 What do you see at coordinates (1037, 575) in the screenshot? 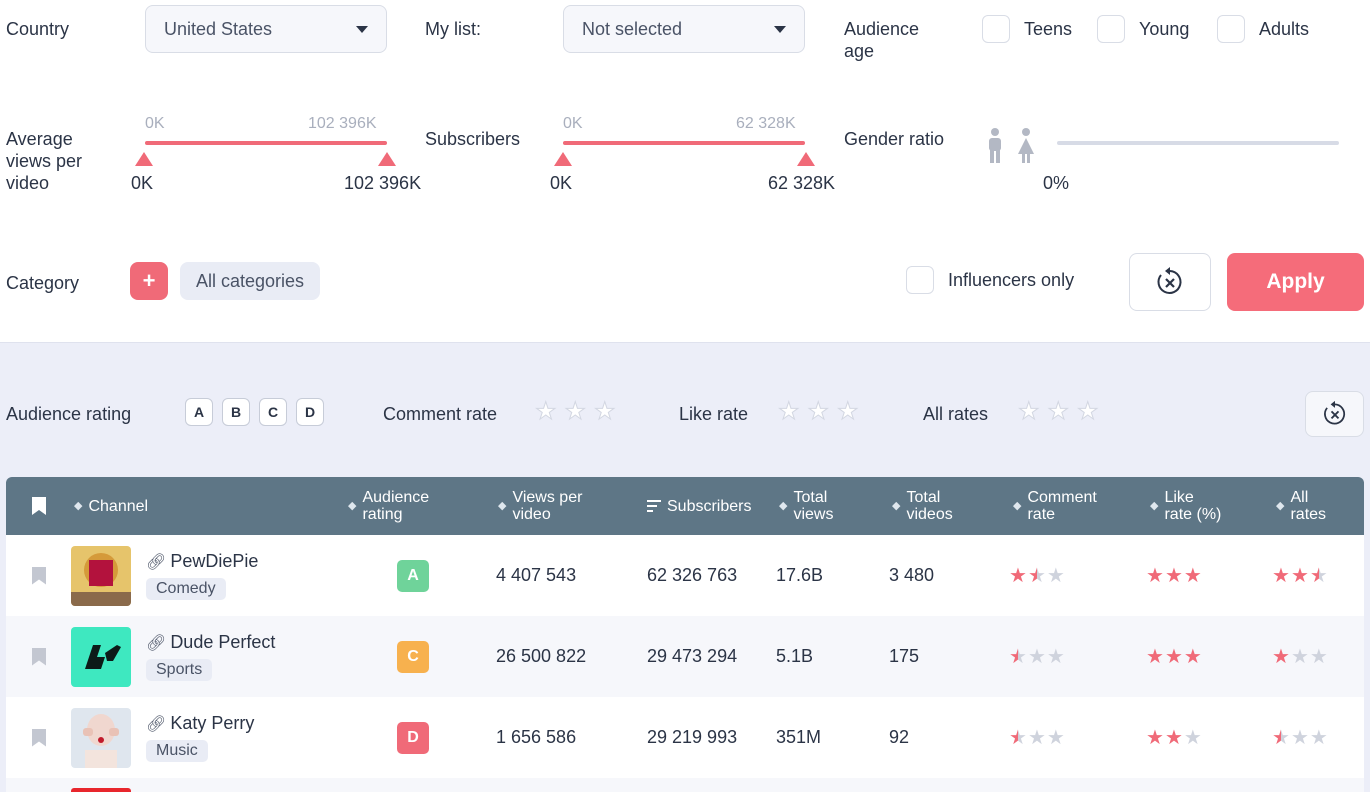
I see `comment-rate-cell: ★ ★ ★` at bounding box center [1037, 575].